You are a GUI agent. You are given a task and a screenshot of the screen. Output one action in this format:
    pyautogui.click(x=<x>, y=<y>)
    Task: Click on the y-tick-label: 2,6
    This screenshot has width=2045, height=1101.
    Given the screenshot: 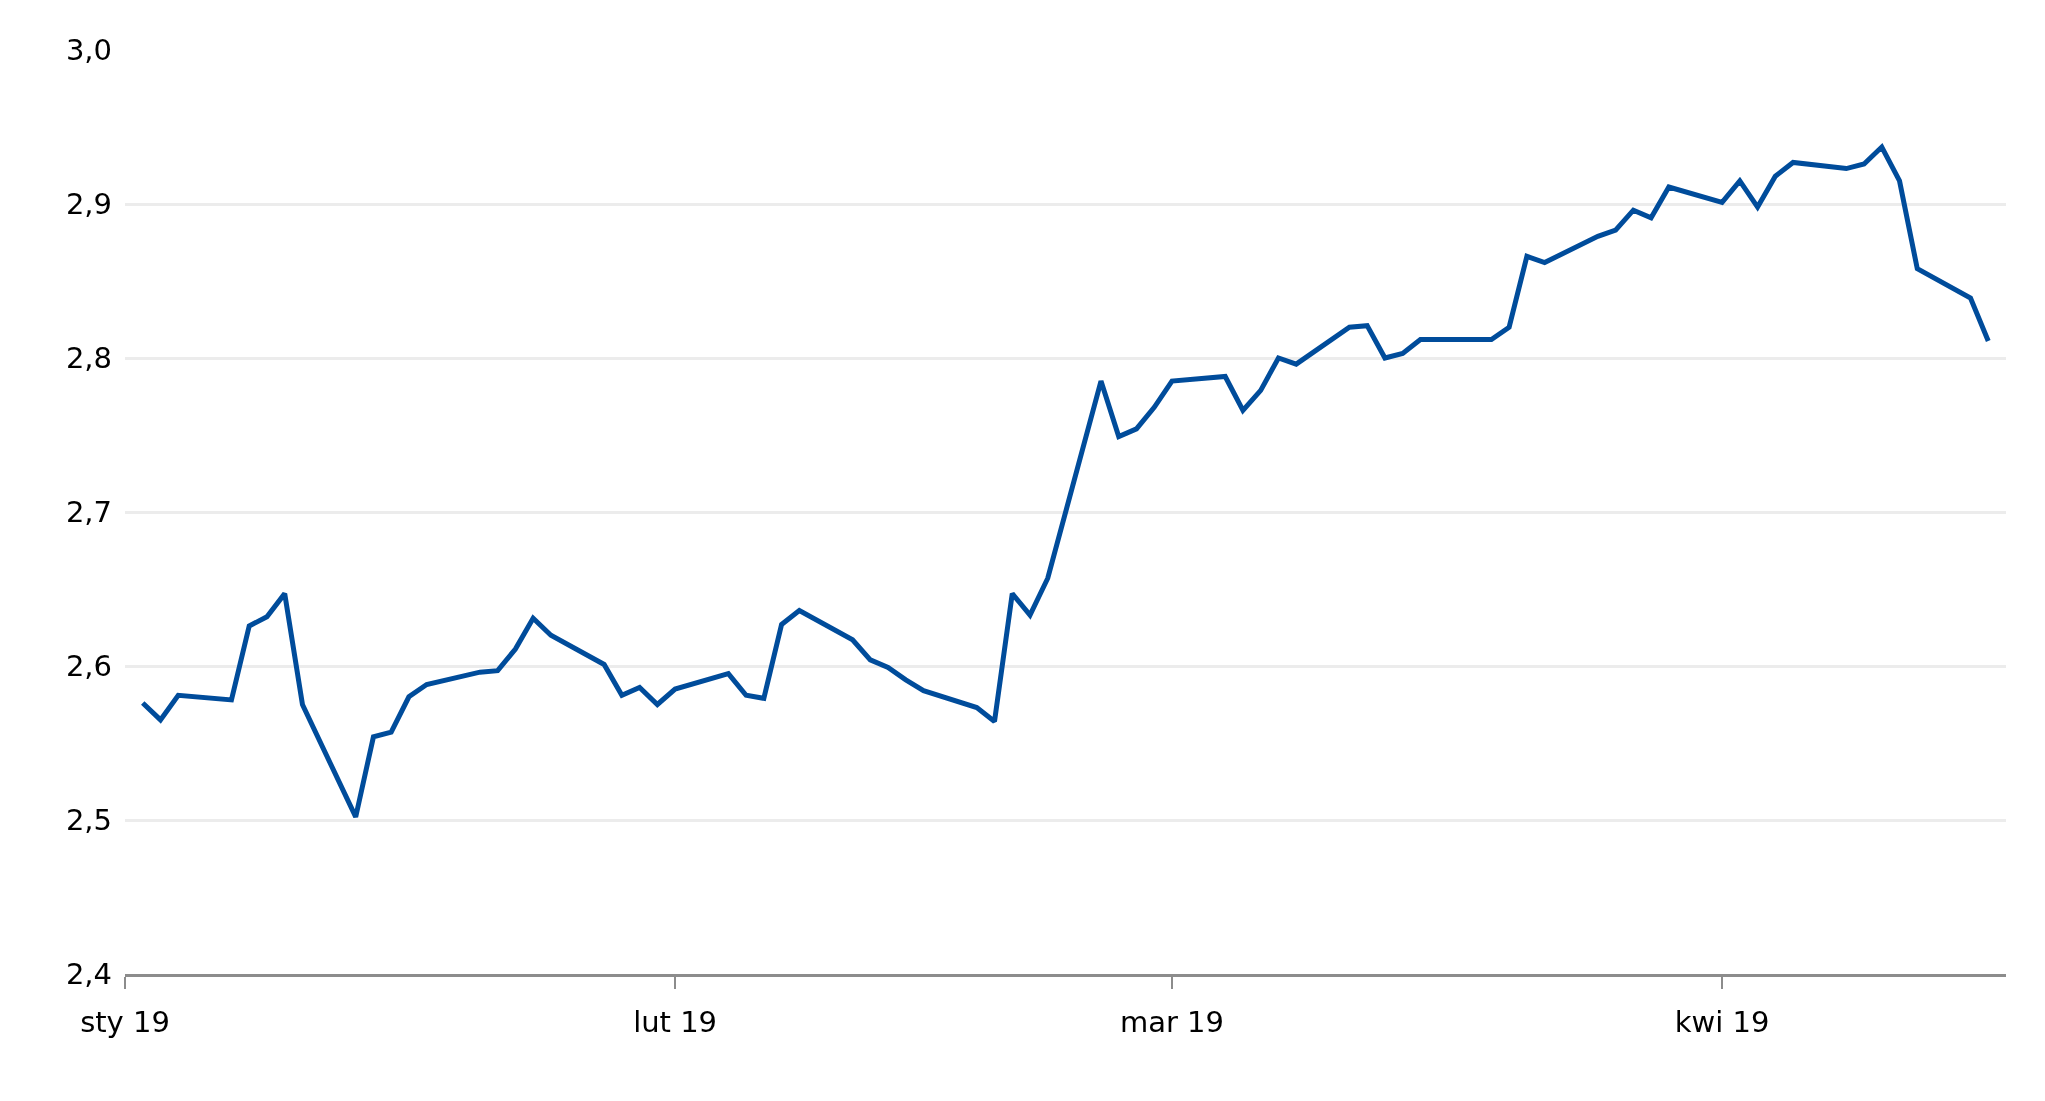 What is the action you would take?
    pyautogui.click(x=88, y=666)
    